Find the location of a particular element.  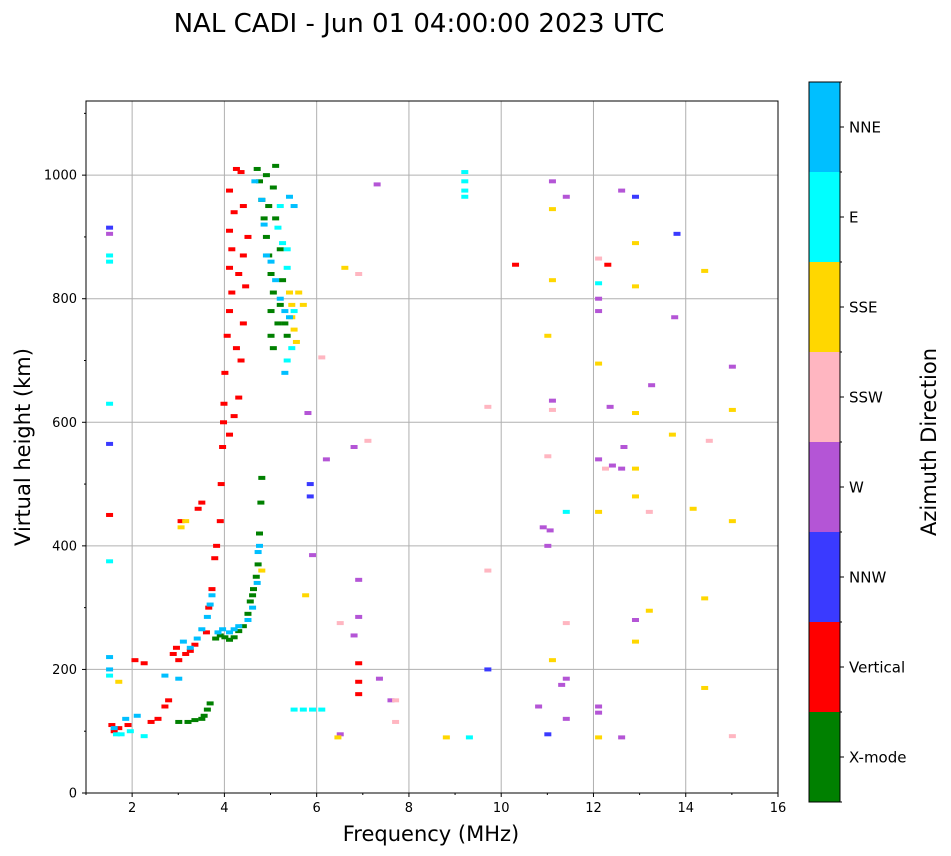

colorbar-segment is located at coordinates (824, 217).